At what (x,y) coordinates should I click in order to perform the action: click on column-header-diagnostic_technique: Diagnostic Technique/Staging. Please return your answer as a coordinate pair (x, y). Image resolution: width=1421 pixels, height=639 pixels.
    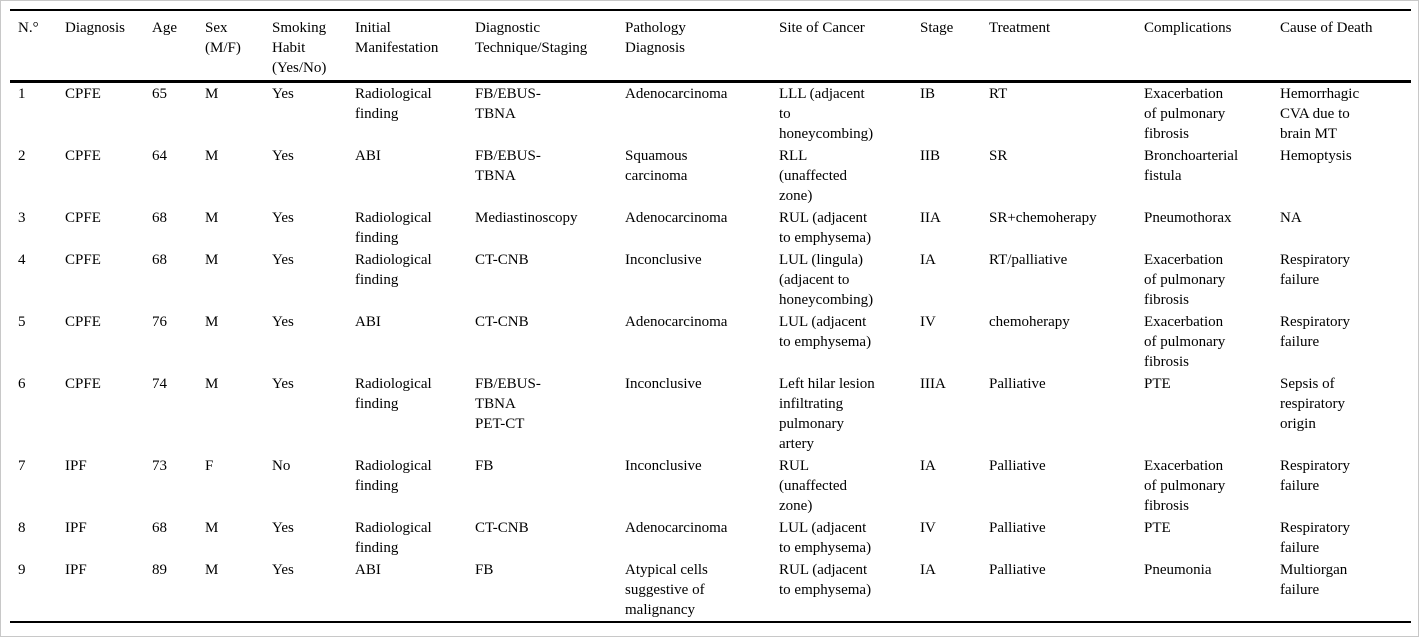
    Looking at the image, I should click on (550, 46).